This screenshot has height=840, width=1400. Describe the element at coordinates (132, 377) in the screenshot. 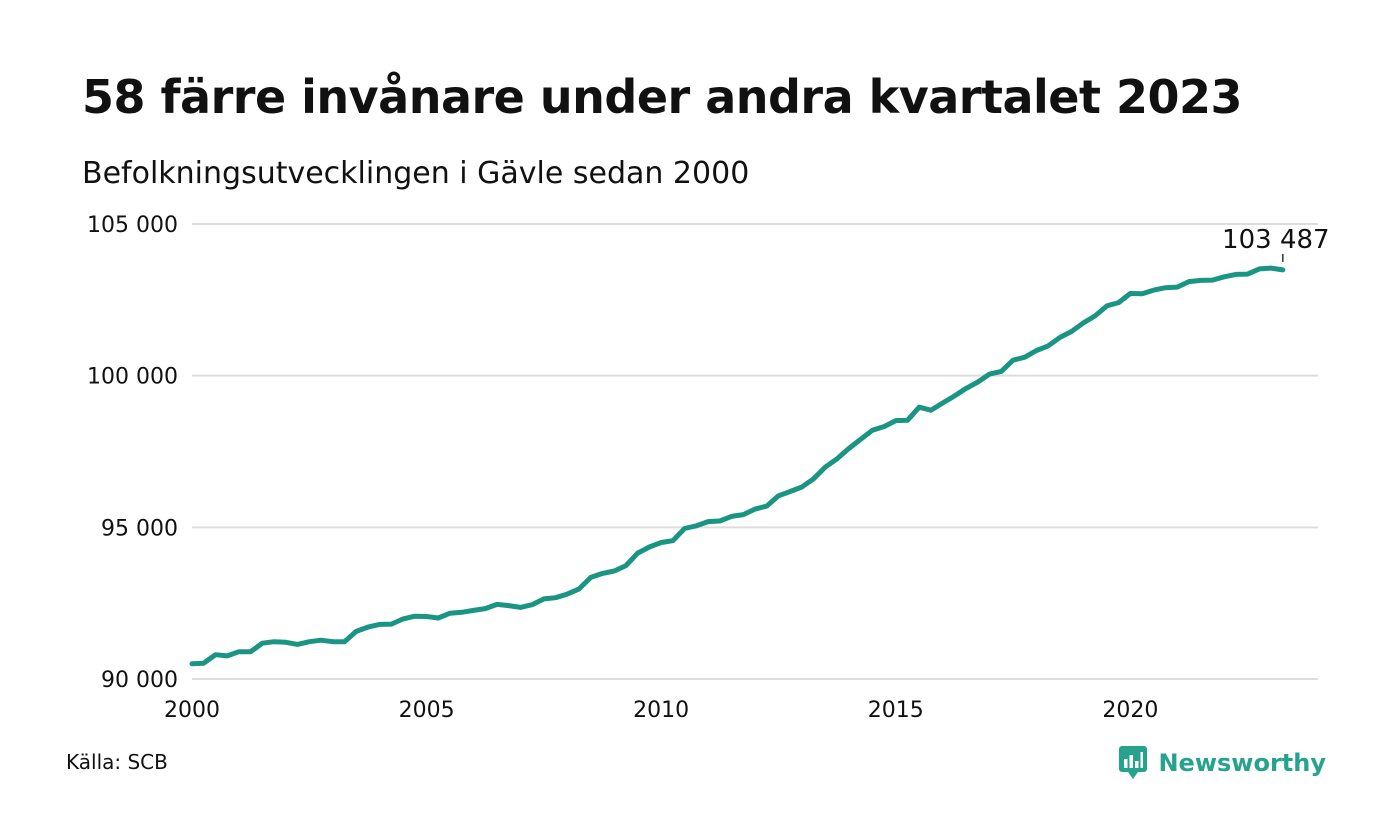

I see `y-tick-label: 100 000` at that location.